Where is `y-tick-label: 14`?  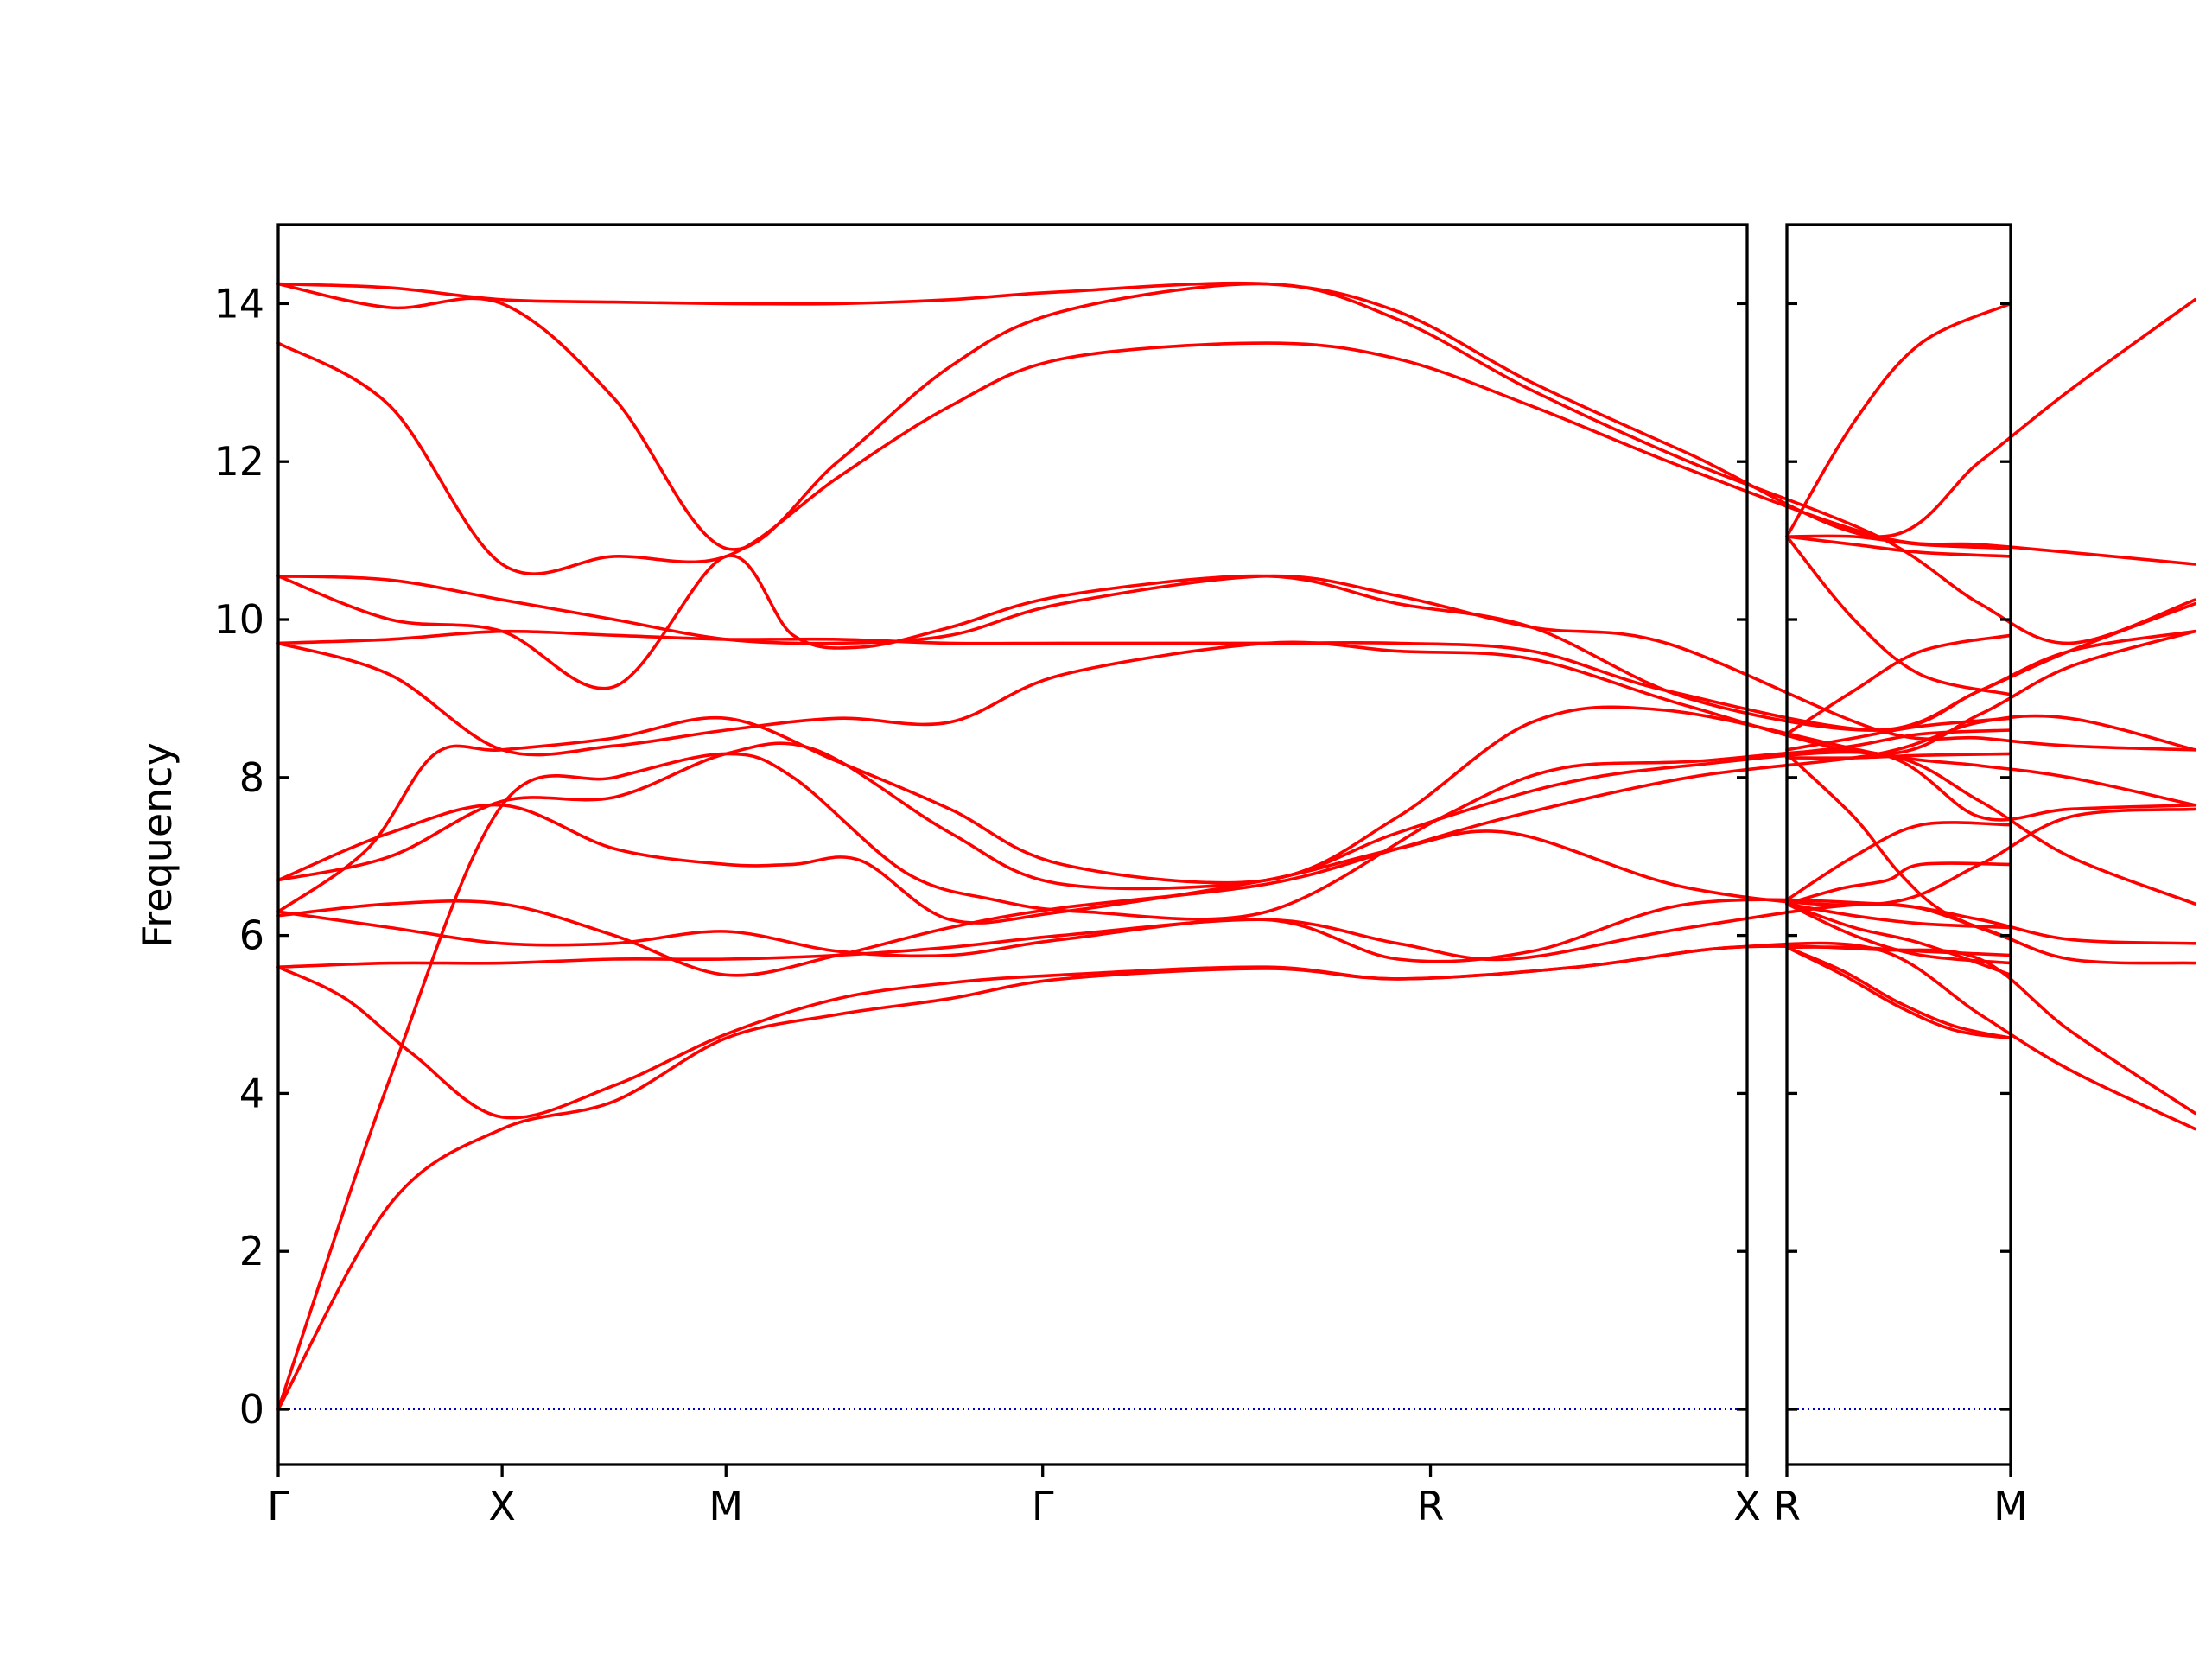
y-tick-label: 14 is located at coordinates (238, 303).